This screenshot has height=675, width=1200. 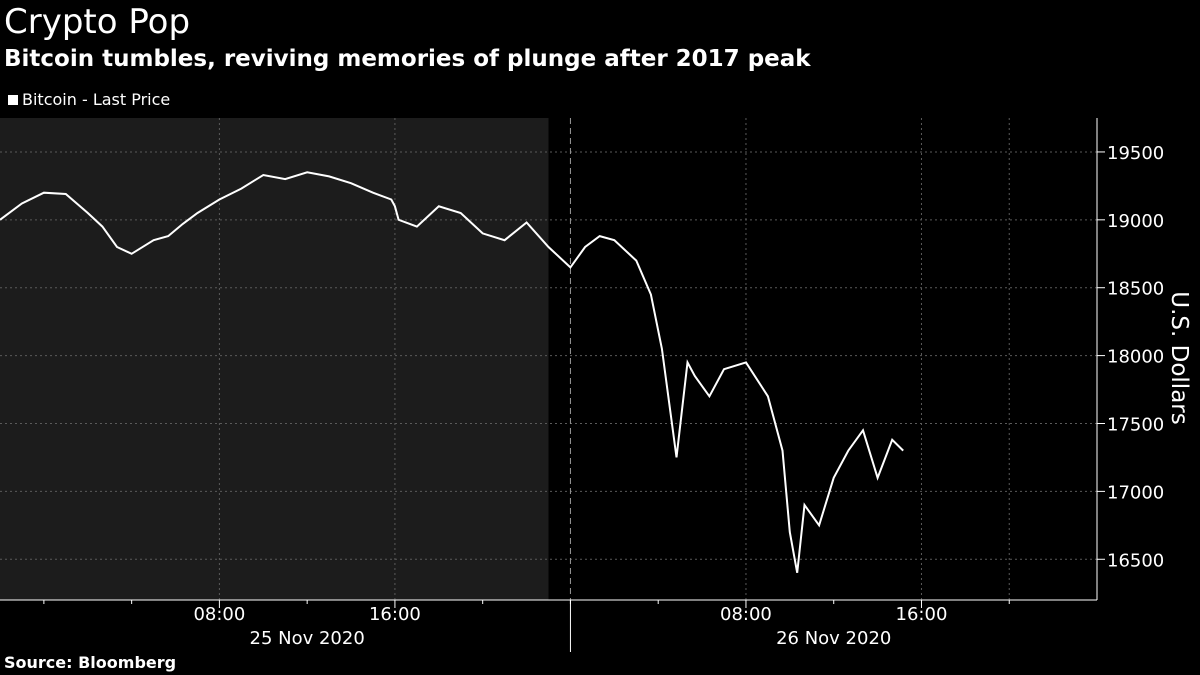 What do you see at coordinates (1135, 560) in the screenshot?
I see `y-tick-label: 16500` at bounding box center [1135, 560].